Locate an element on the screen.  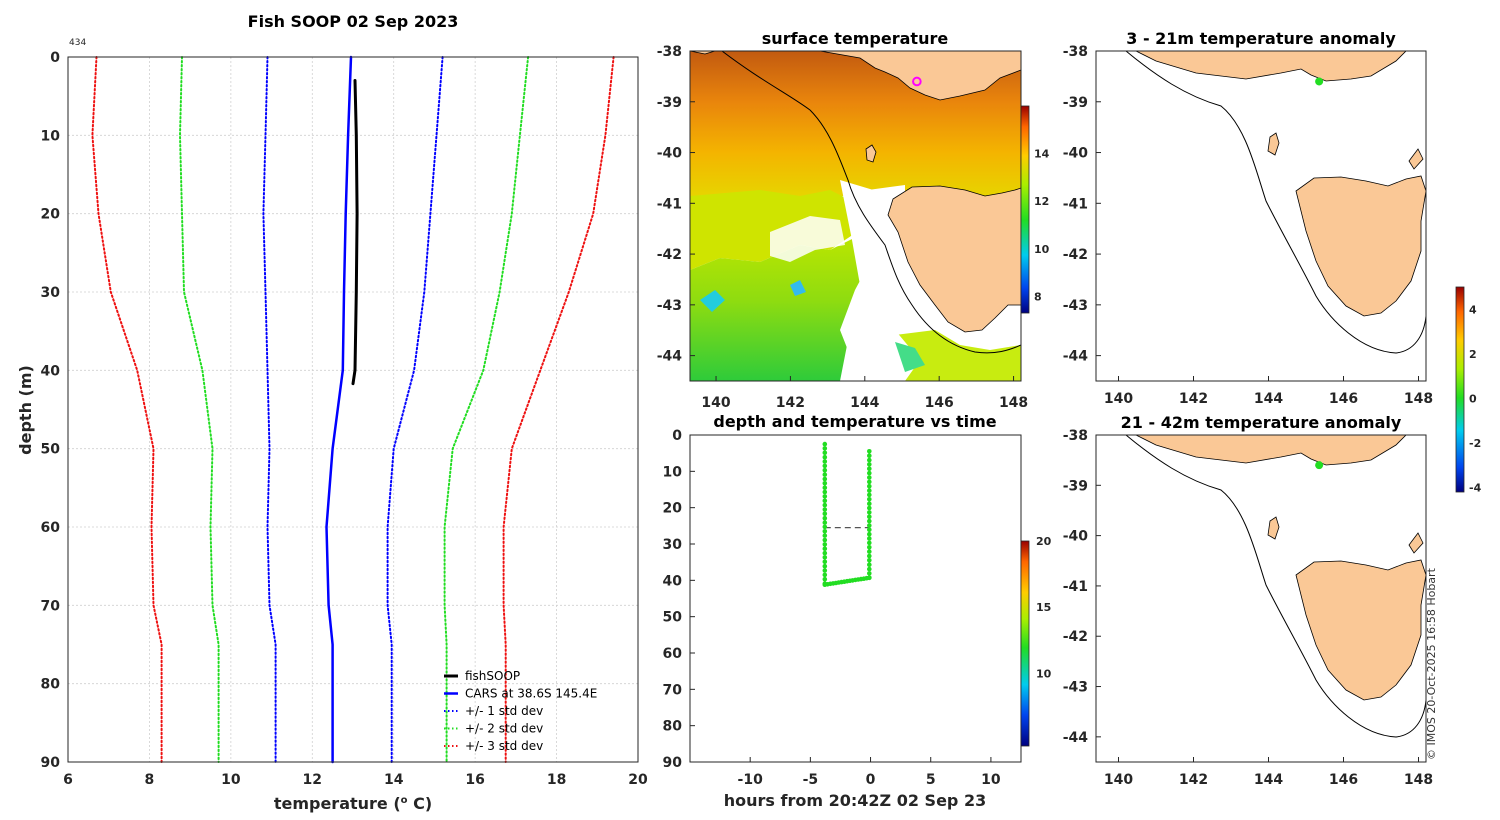
legend-label: +/- 1 std dev is located at coordinates (504, 711).